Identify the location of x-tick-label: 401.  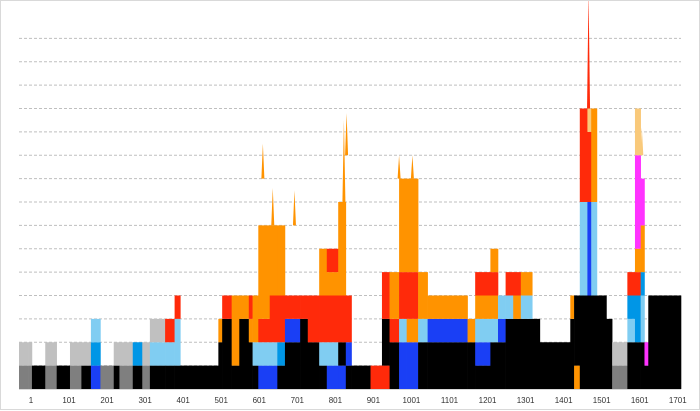
(184, 400).